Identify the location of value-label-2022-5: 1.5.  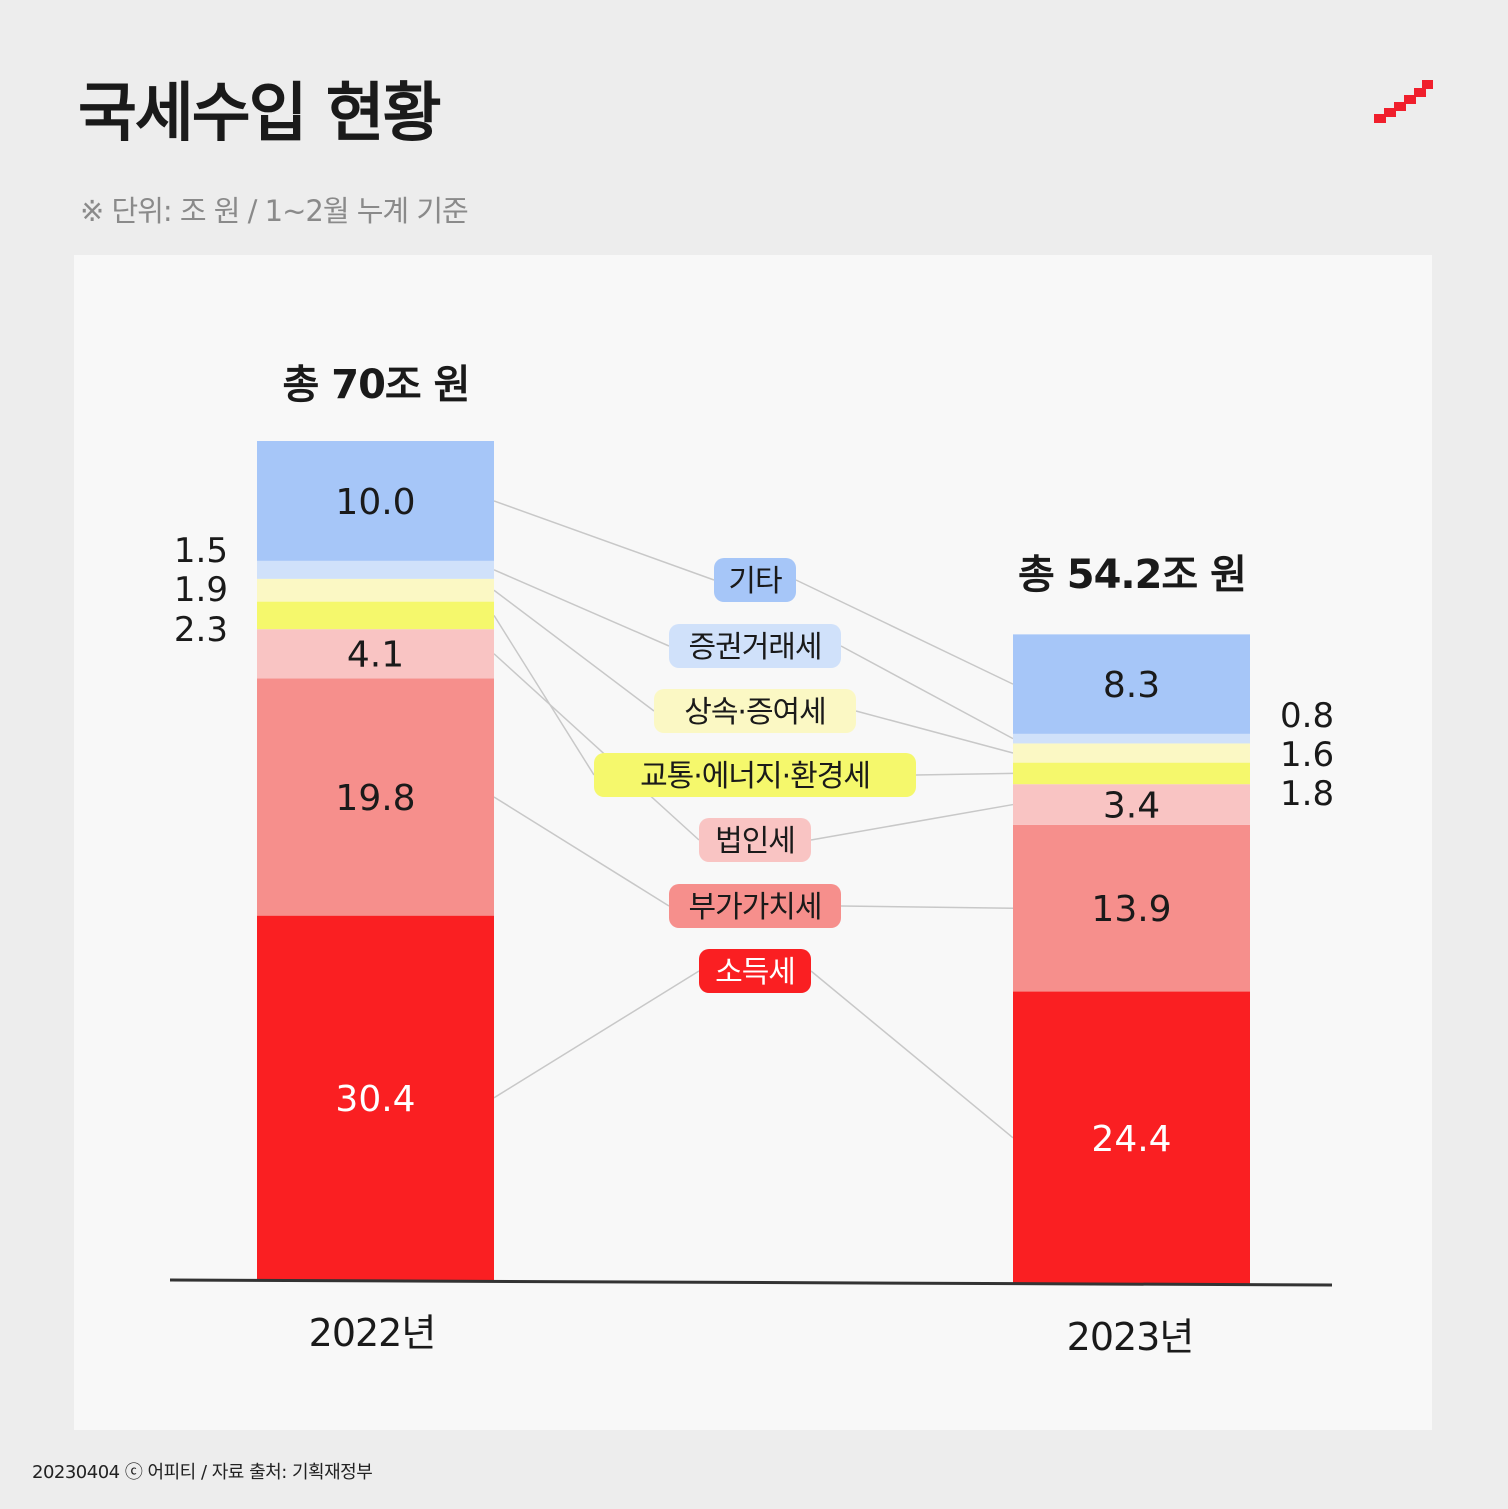
(201, 551).